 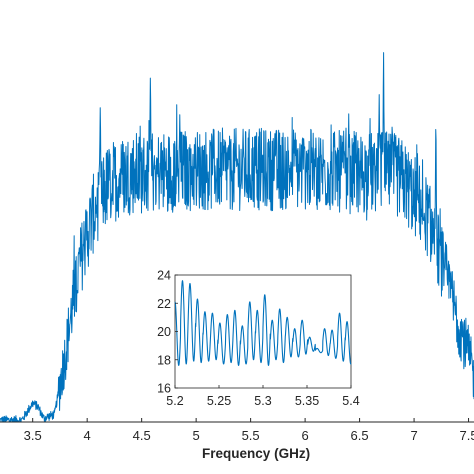 What do you see at coordinates (142, 435) in the screenshot?
I see `main-x-tick-label: 4.5` at bounding box center [142, 435].